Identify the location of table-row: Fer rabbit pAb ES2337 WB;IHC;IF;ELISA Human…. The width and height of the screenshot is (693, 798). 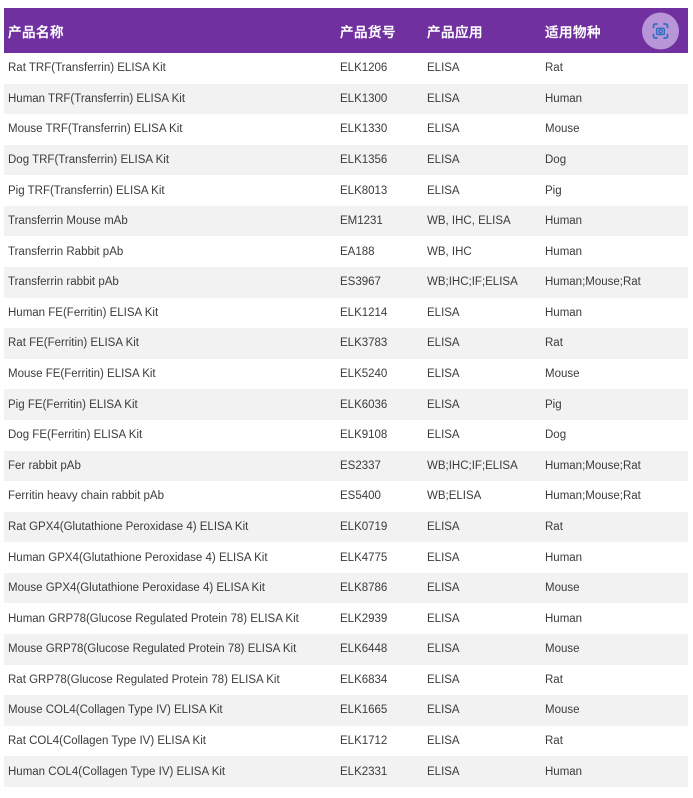
(346, 466).